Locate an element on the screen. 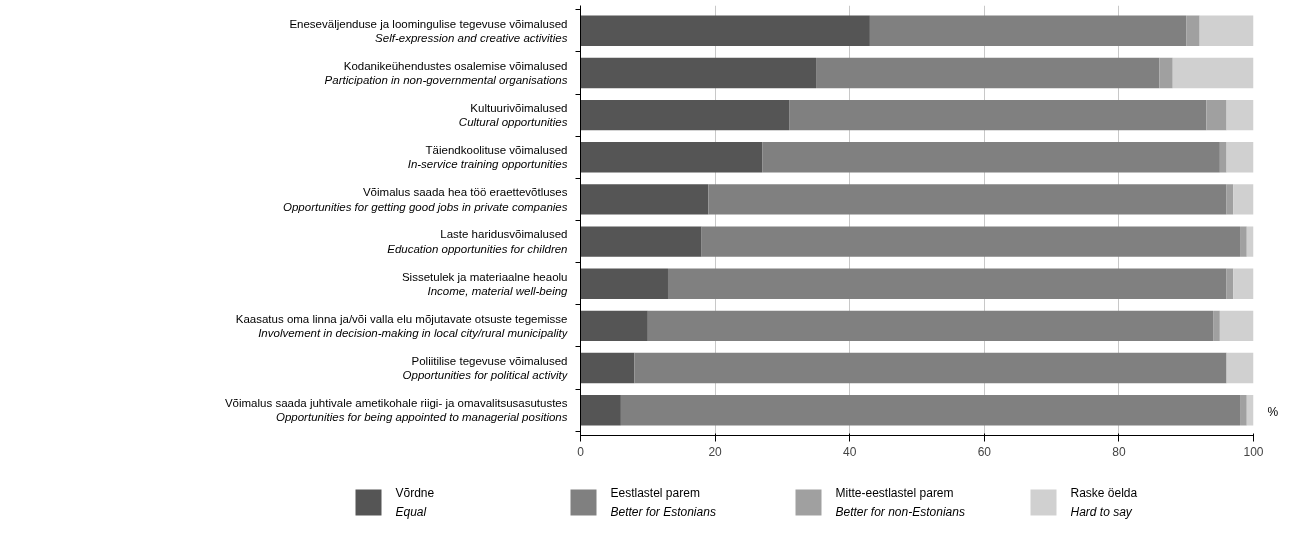  y-tick-label: Eneseväljenduse ja loomingulise tegevuse võimalused Self-expression and creative activities is located at coordinates (428, 30).